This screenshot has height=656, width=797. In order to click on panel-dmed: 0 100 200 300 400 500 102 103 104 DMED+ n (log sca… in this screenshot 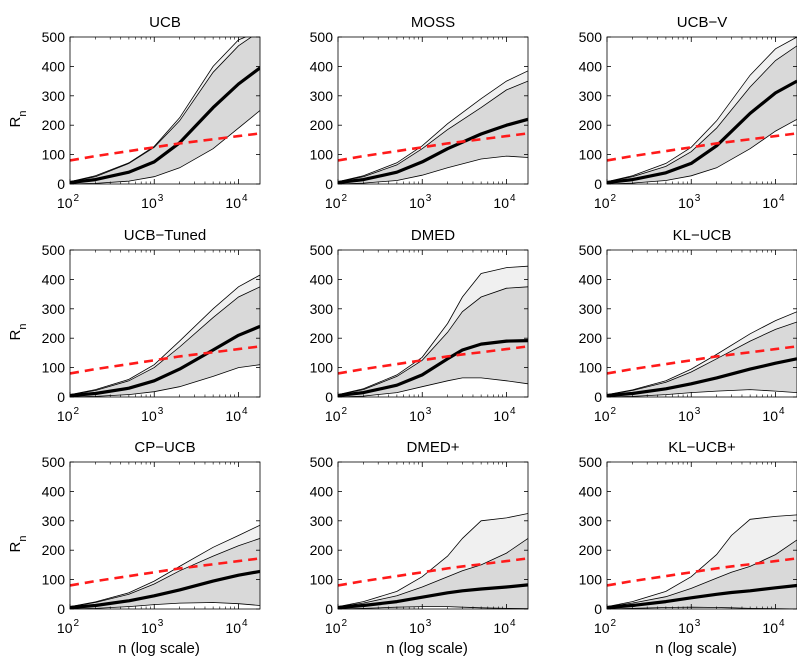, I will do `click(419, 547)`.